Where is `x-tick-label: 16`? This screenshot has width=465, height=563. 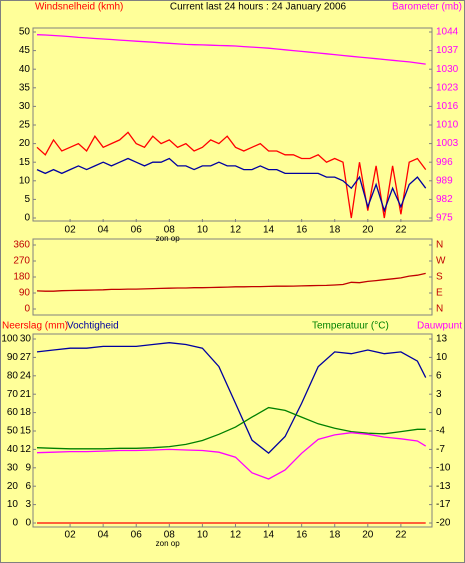
x-tick-label: 16 is located at coordinates (302, 535).